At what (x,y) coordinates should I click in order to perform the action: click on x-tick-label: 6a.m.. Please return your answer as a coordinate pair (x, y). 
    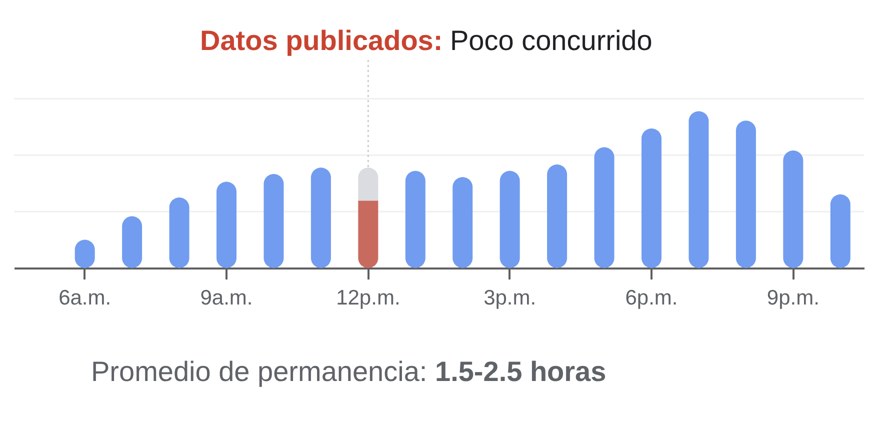
    Looking at the image, I should click on (85, 298).